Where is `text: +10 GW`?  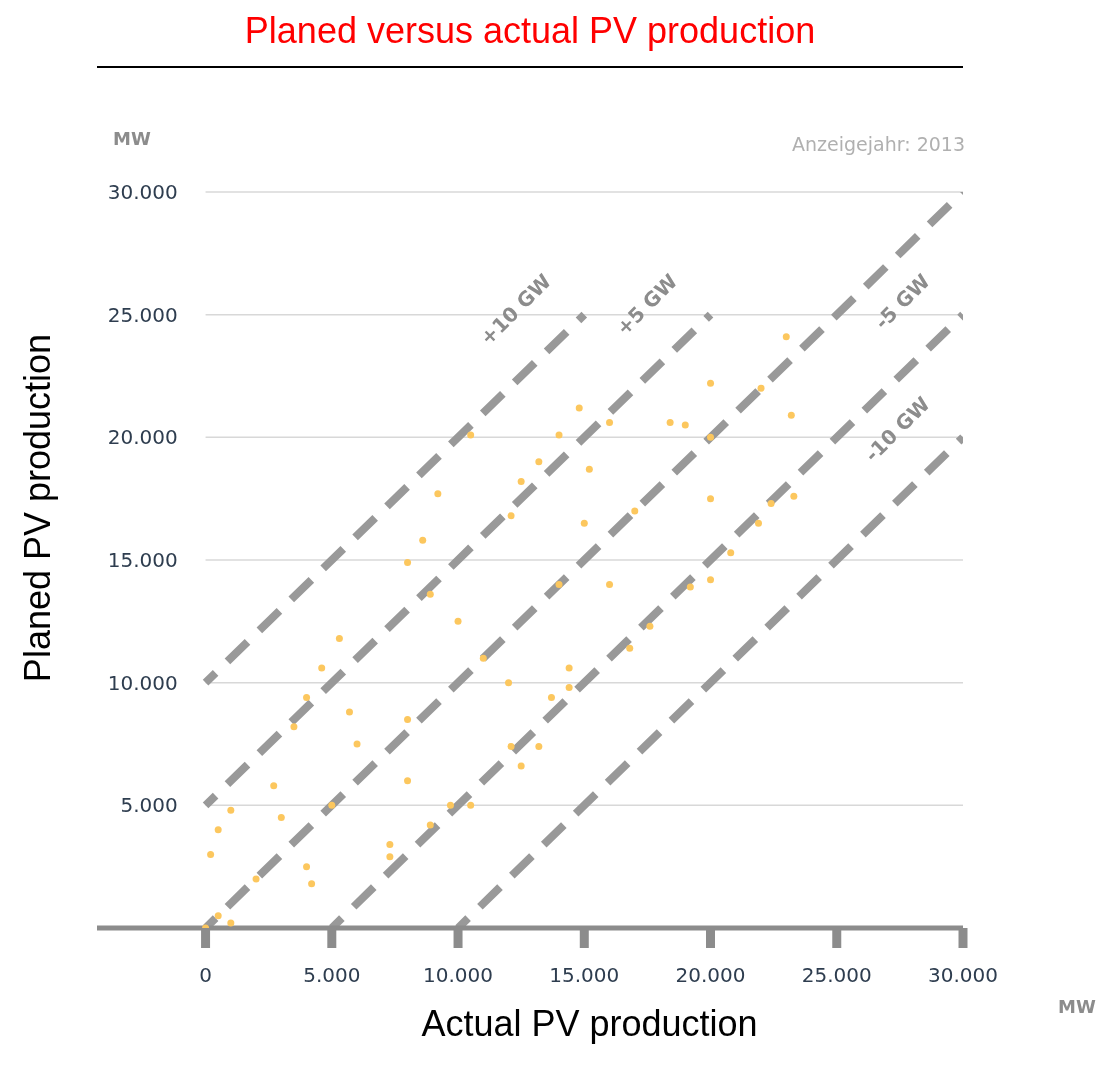
text: +10 GW is located at coordinates (515, 309).